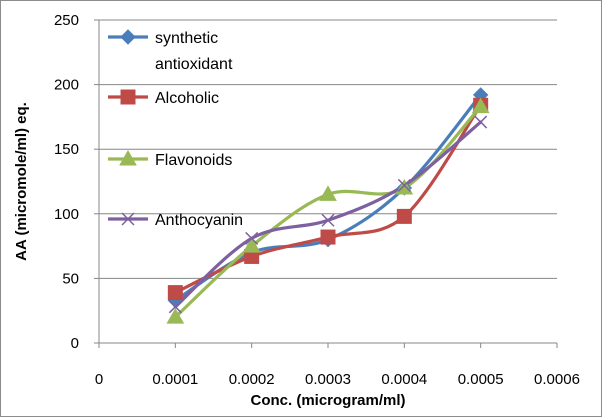 The height and width of the screenshot is (418, 602). I want to click on x-tick-label-4: 0.0004, so click(404, 379).